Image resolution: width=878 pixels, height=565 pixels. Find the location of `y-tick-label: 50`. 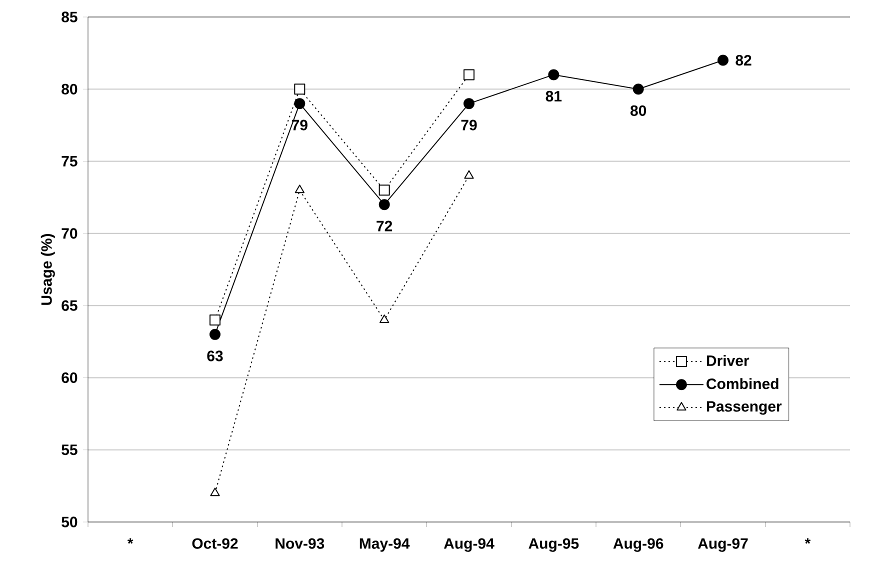

y-tick-label: 50 is located at coordinates (70, 522).